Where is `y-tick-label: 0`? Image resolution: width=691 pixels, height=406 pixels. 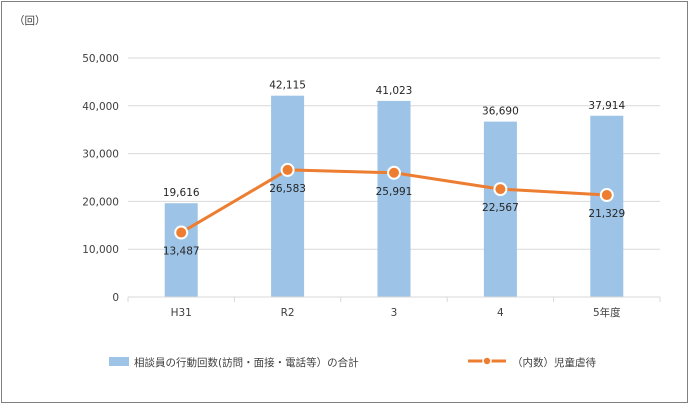
y-tick-label: 0 is located at coordinates (115, 298).